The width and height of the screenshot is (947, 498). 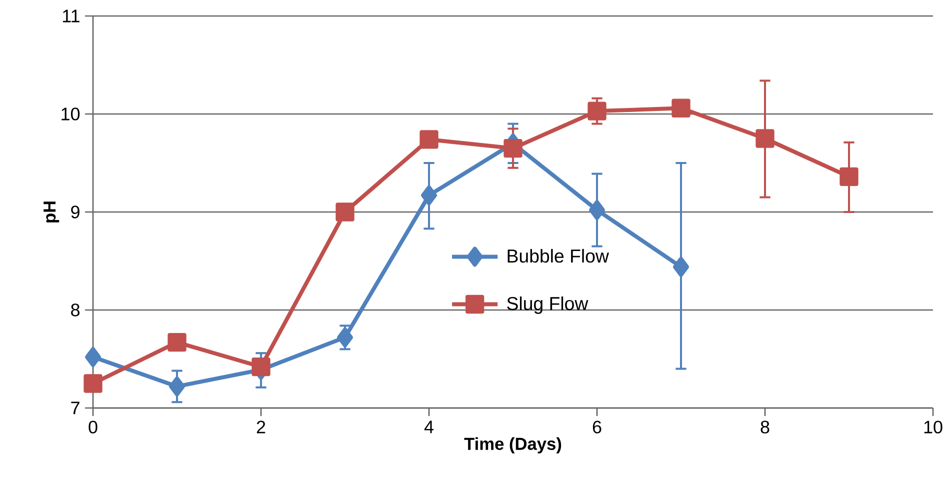 What do you see at coordinates (933, 427) in the screenshot?
I see `x-tick-label: 10` at bounding box center [933, 427].